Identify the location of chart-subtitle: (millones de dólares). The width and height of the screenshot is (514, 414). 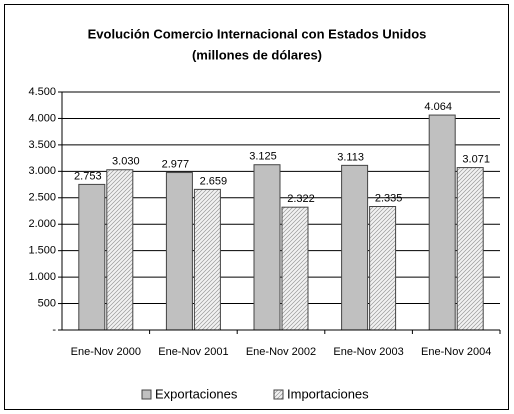
(257, 54).